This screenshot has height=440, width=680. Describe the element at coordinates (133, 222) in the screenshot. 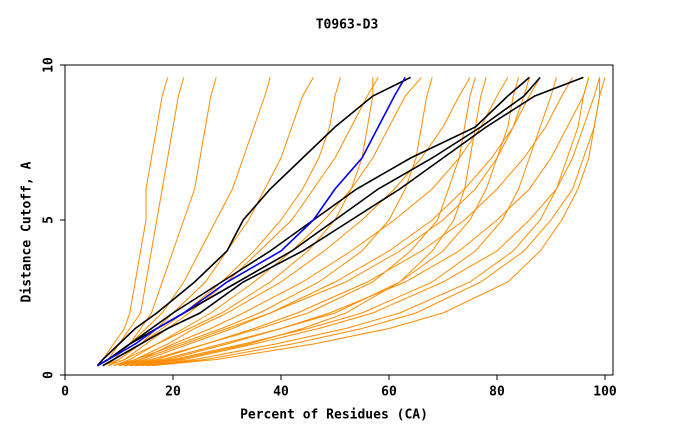

I see `gdt-curve` at that location.